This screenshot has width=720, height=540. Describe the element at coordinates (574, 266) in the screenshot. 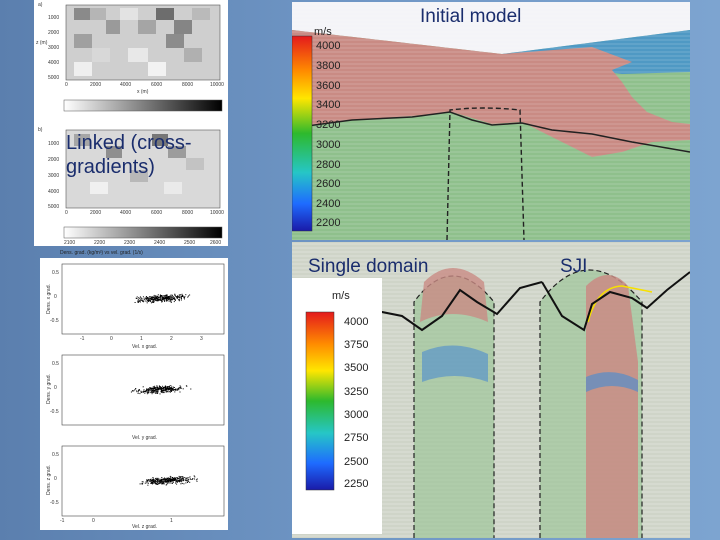

I see `sji-title: SJI` at that location.